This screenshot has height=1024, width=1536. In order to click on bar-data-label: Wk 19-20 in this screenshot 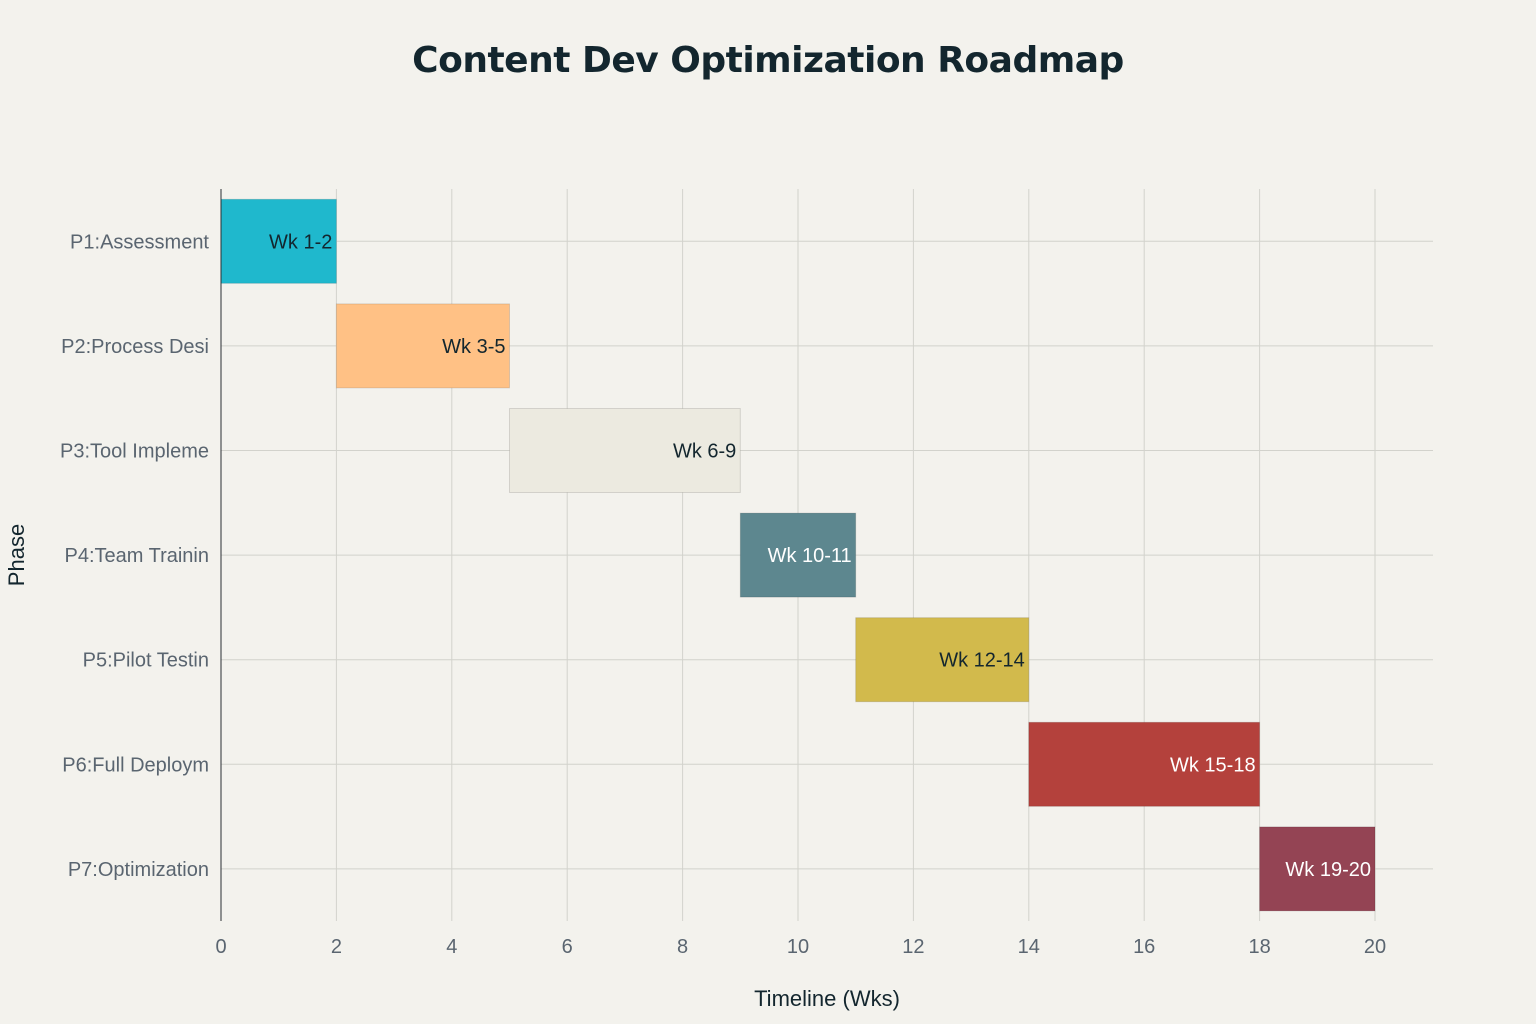, I will do `click(1328, 870)`.